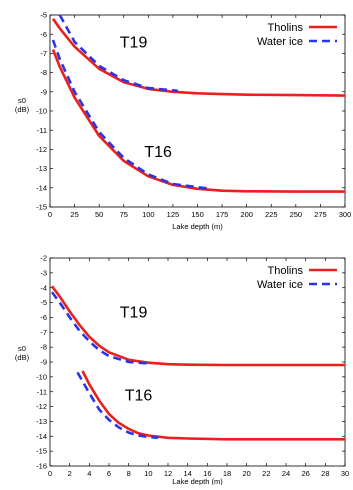 The height and width of the screenshot is (490, 353). Describe the element at coordinates (325, 473) in the screenshot. I see `x-tick-label: 28` at that location.